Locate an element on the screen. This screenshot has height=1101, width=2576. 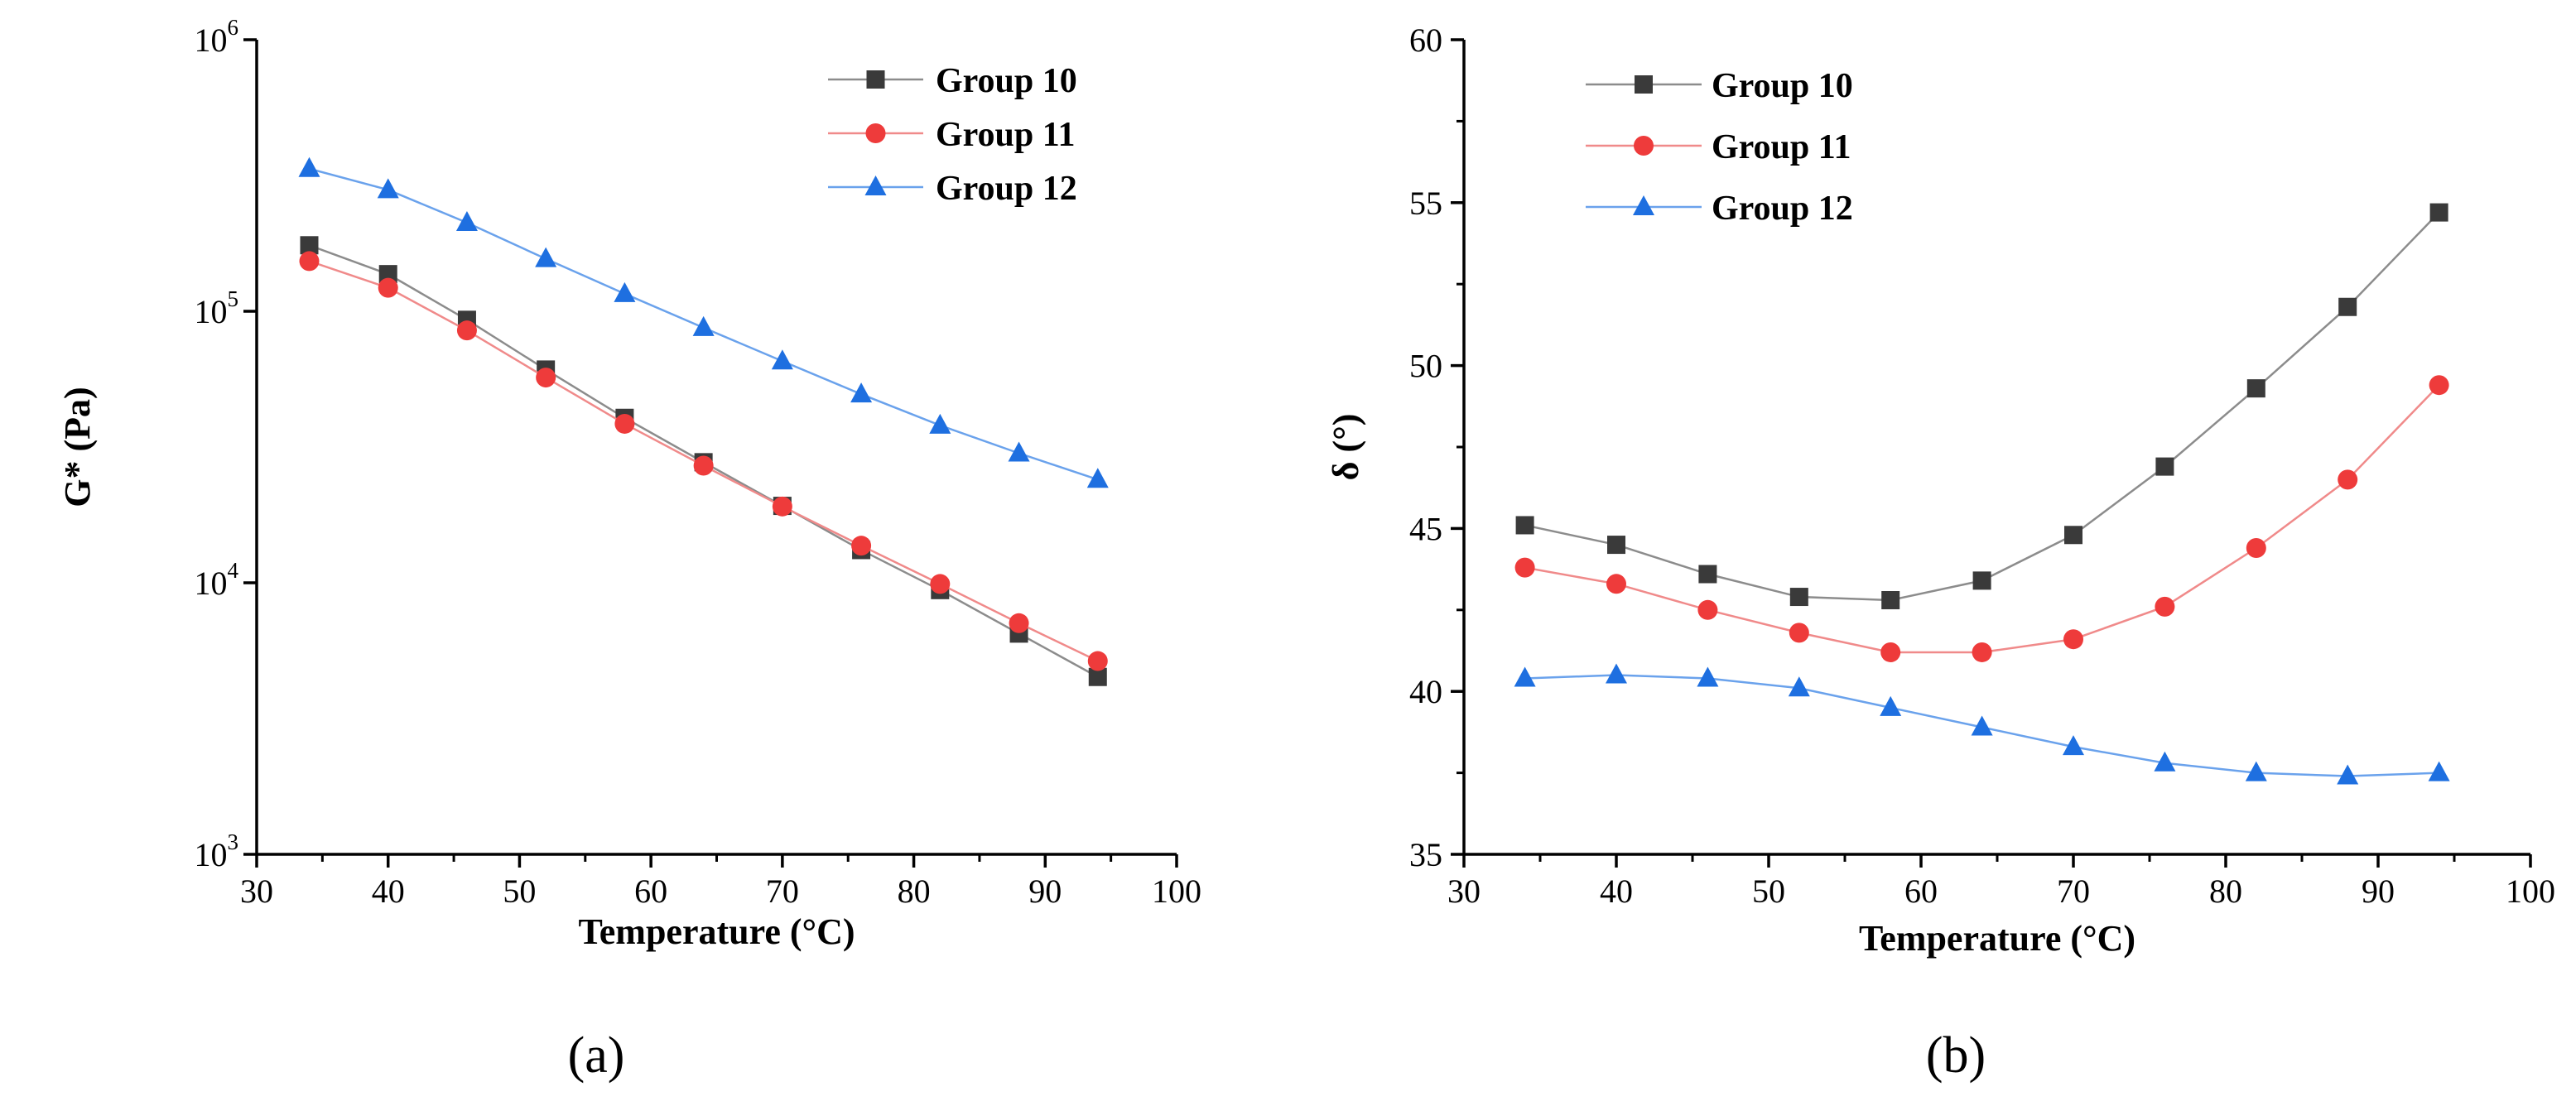
series-line is located at coordinates (1982, 406).